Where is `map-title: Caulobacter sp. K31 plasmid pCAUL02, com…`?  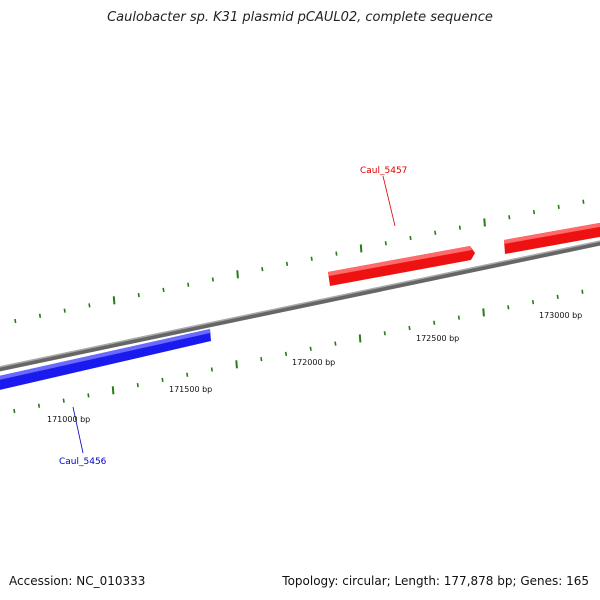
map-title: Caulobacter sp. K31 plasmid pCAUL02, com… is located at coordinates (300, 17).